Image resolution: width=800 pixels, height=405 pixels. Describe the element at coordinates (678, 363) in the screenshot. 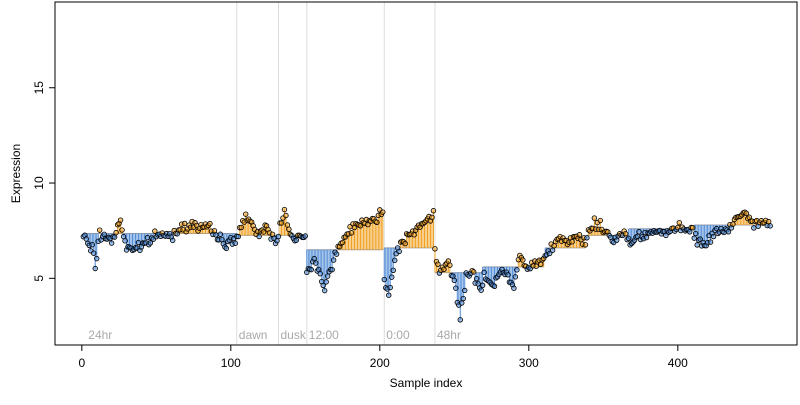

I see `x-tick-label: 400` at that location.